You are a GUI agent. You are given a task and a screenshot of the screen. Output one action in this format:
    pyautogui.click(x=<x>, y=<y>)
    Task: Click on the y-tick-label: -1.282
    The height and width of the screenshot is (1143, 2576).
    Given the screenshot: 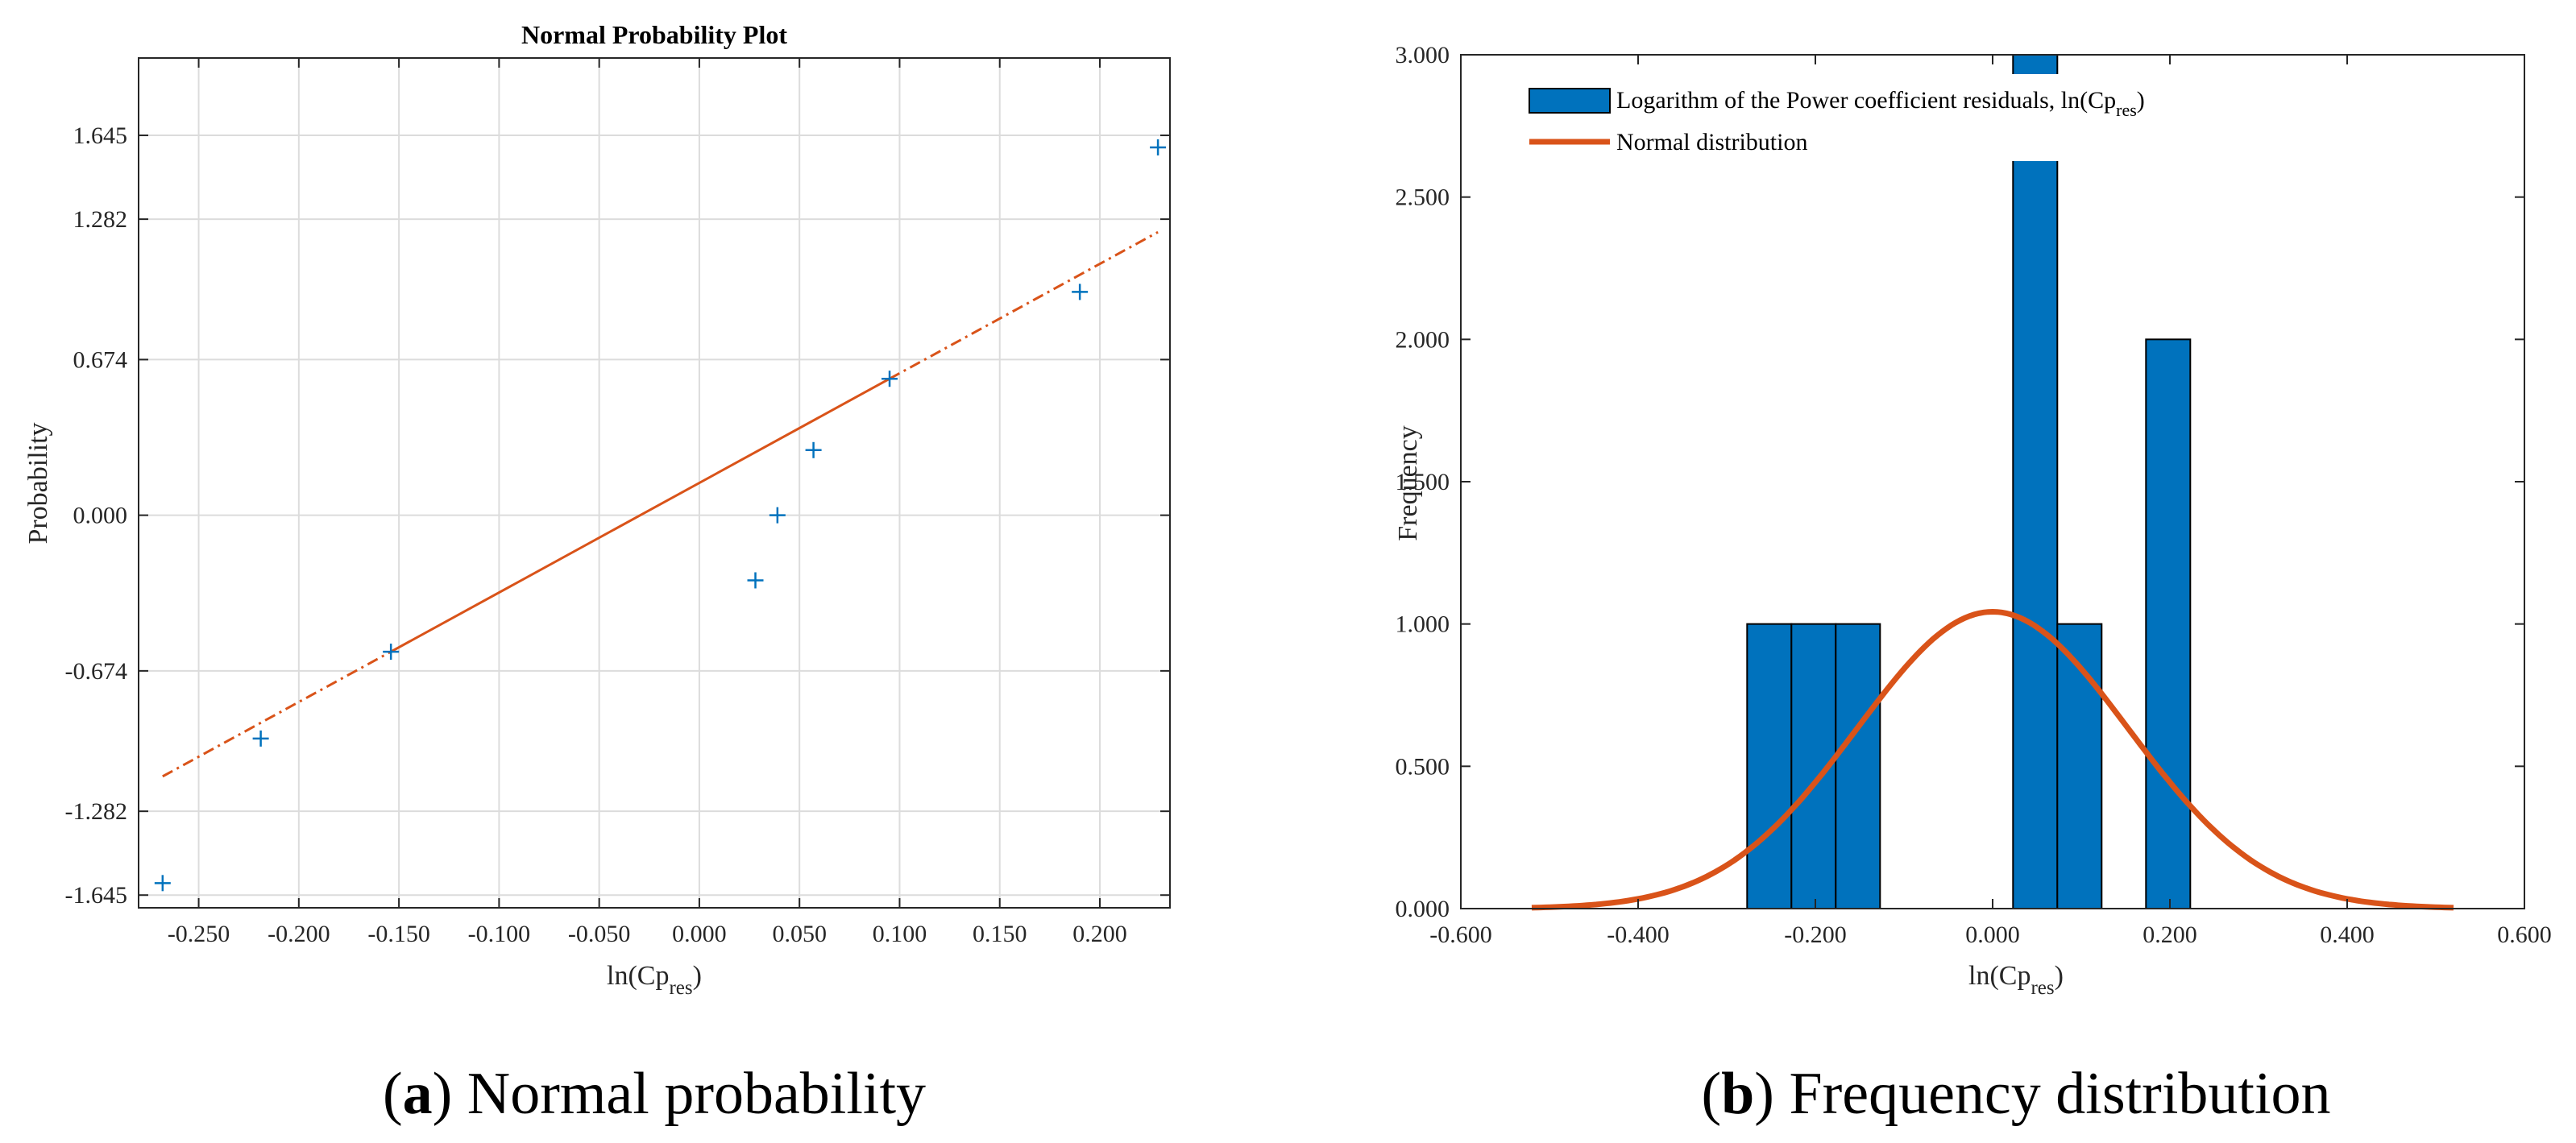 What is the action you would take?
    pyautogui.click(x=96, y=811)
    